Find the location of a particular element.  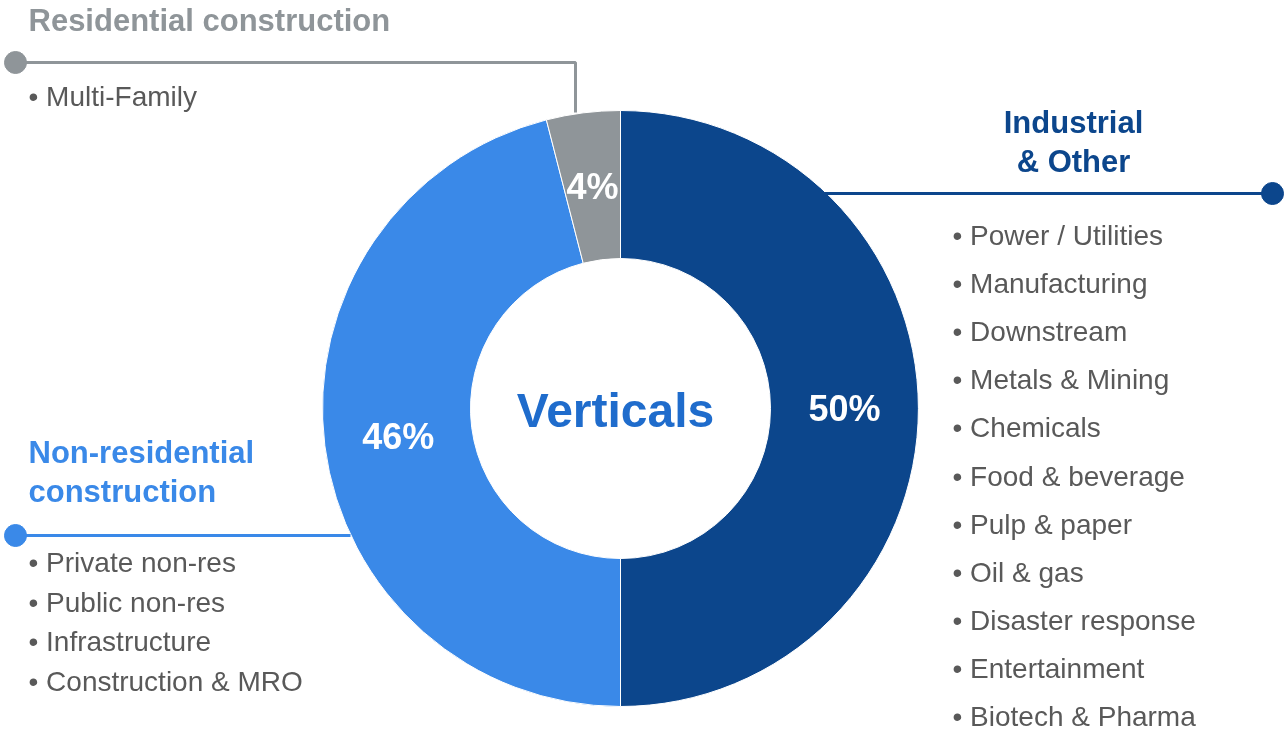

text: • Disaster response is located at coordinates (1074, 620).